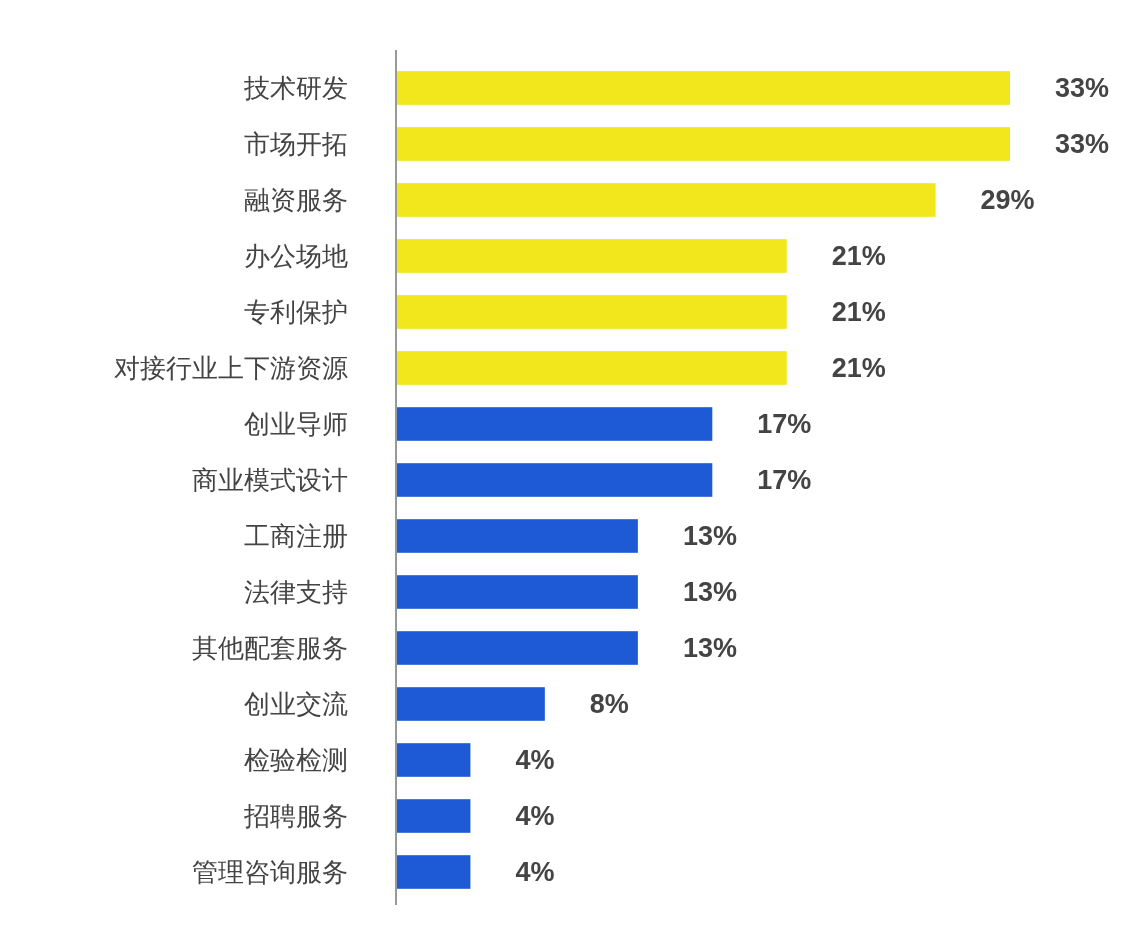  I want to click on y-tick-label: 其他配套服务, so click(270, 648).